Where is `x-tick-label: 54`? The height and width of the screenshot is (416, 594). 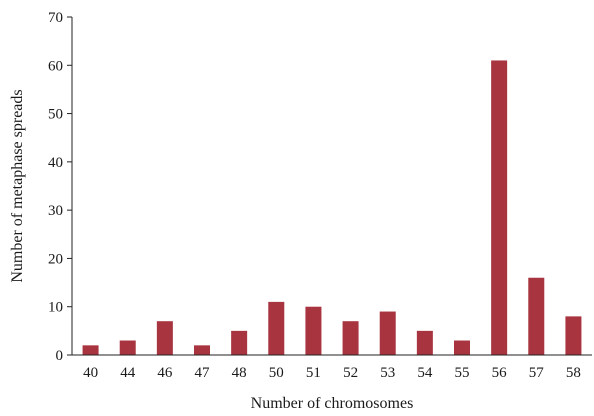
x-tick-label: 54 is located at coordinates (425, 373).